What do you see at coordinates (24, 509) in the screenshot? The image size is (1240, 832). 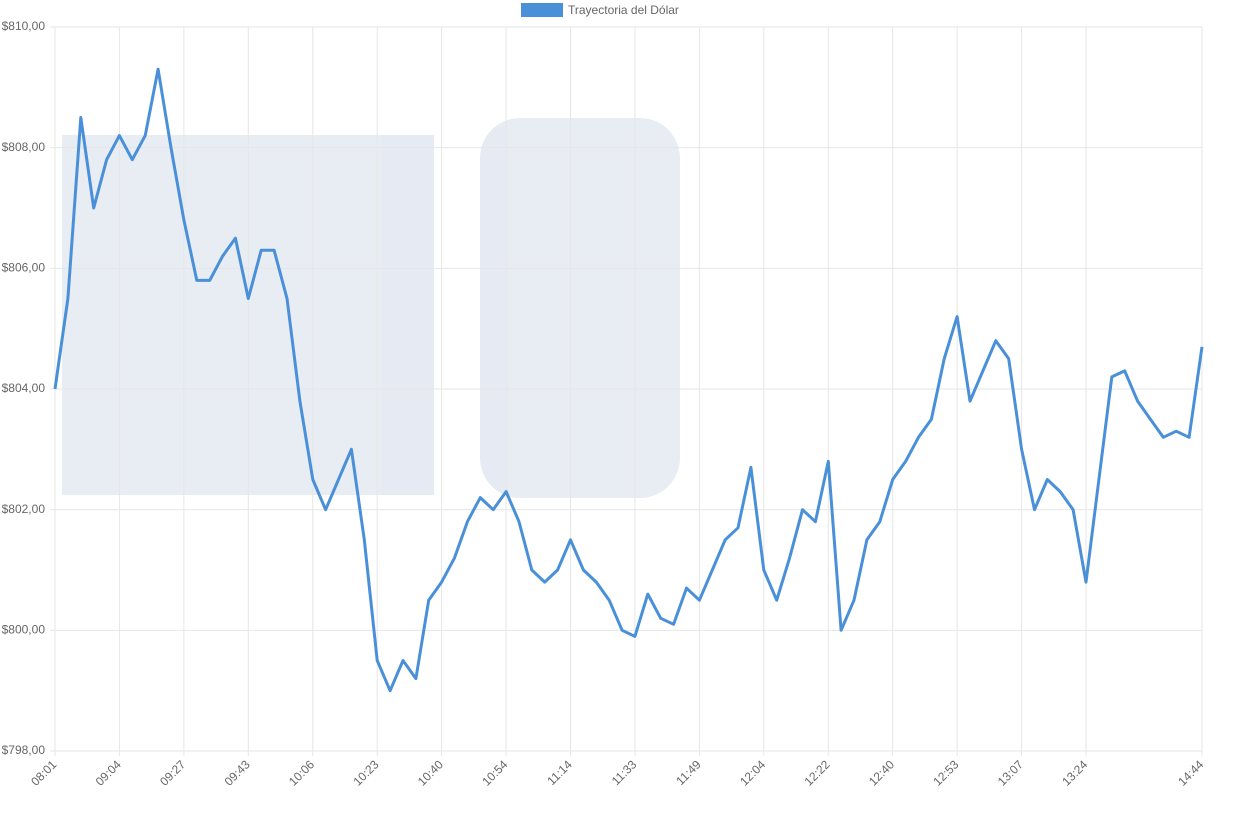 I see `y-tick-label: $802,00` at bounding box center [24, 509].